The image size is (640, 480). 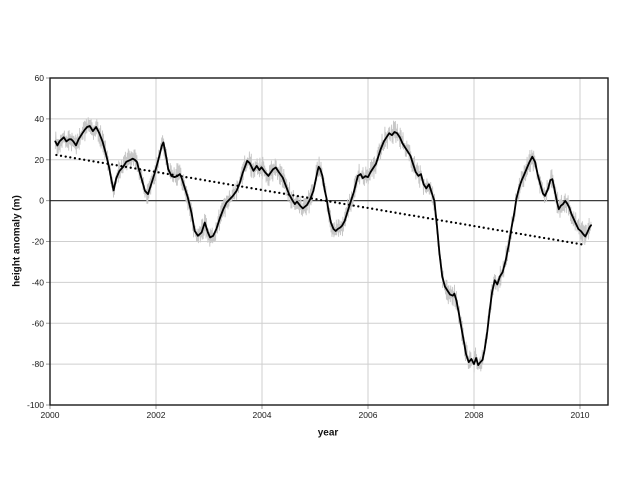 I want to click on y-tick-label: -40, so click(x=38, y=282).